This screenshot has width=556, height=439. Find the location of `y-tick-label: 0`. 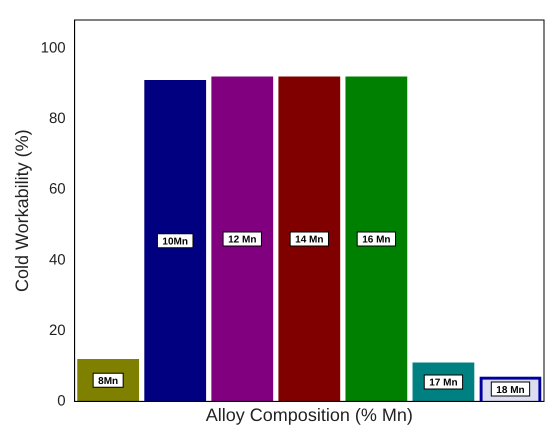

y-tick-label: 0 is located at coordinates (61, 401).